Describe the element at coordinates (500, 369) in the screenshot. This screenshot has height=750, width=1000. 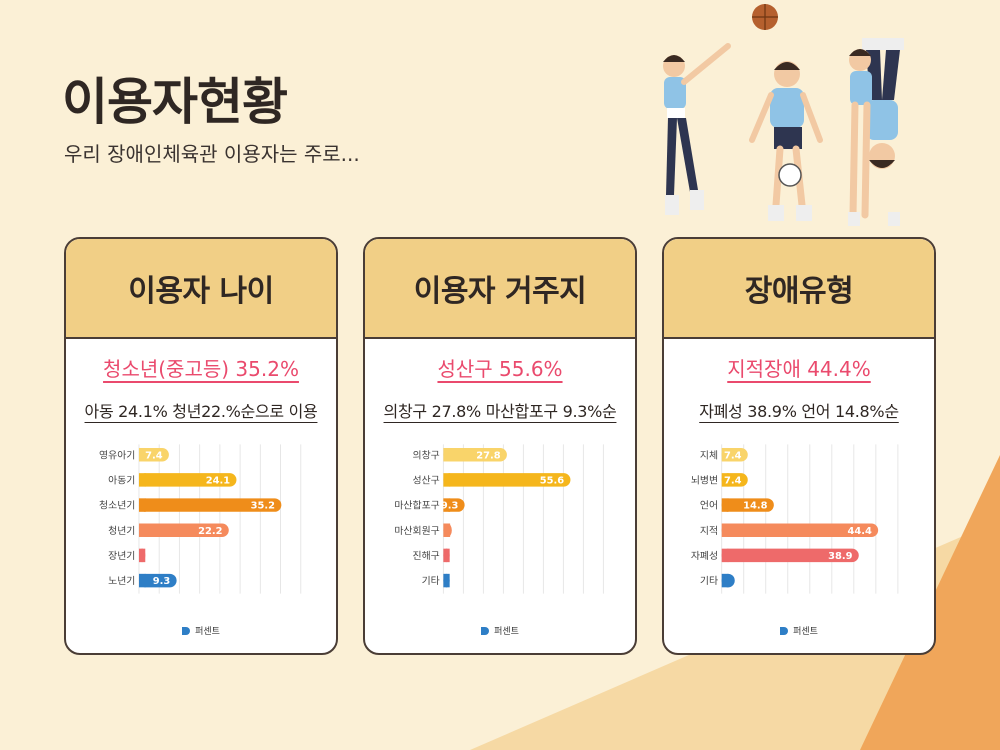
I see `residence-card-highlight: 성산구 55.6%` at that location.